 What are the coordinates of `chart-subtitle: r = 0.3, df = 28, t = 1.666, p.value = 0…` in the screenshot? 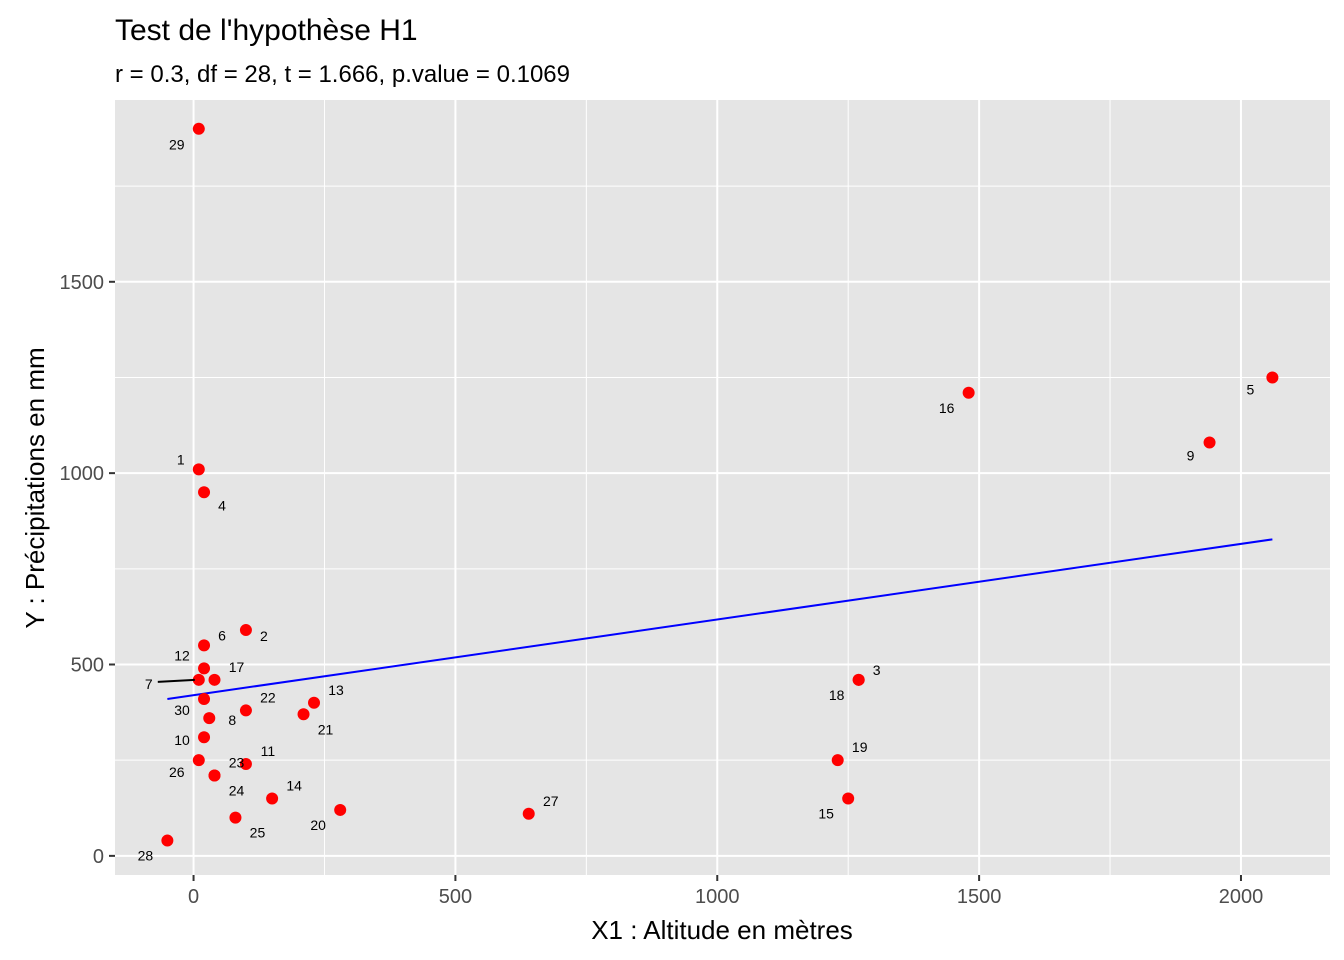 It's located at (342, 74).